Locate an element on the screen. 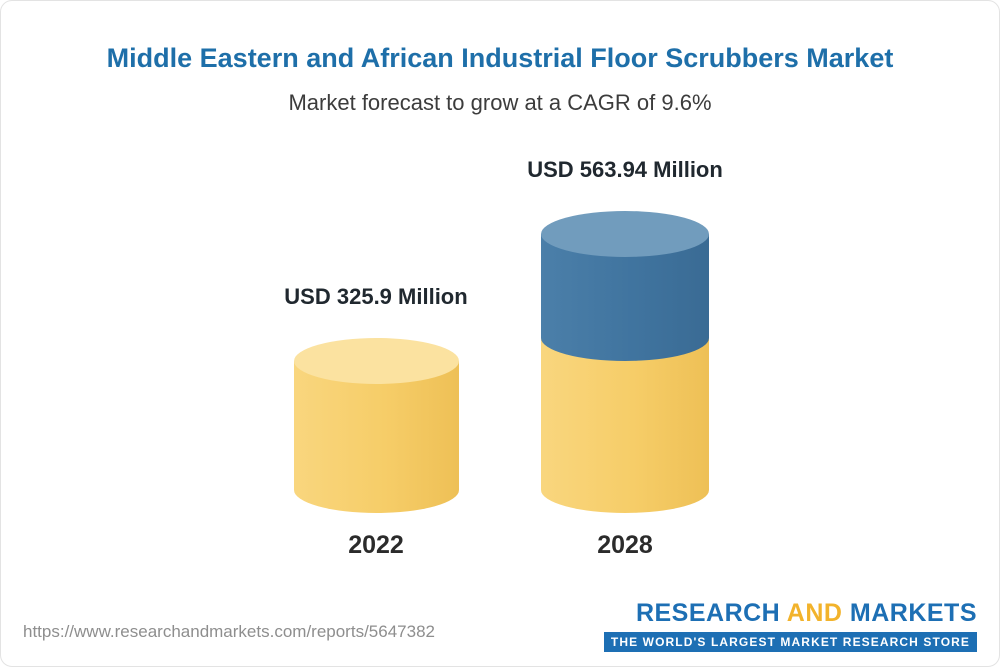 Image resolution: width=1000 pixels, height=667 pixels. value-label-2028: USD 563.94 Million is located at coordinates (625, 169).